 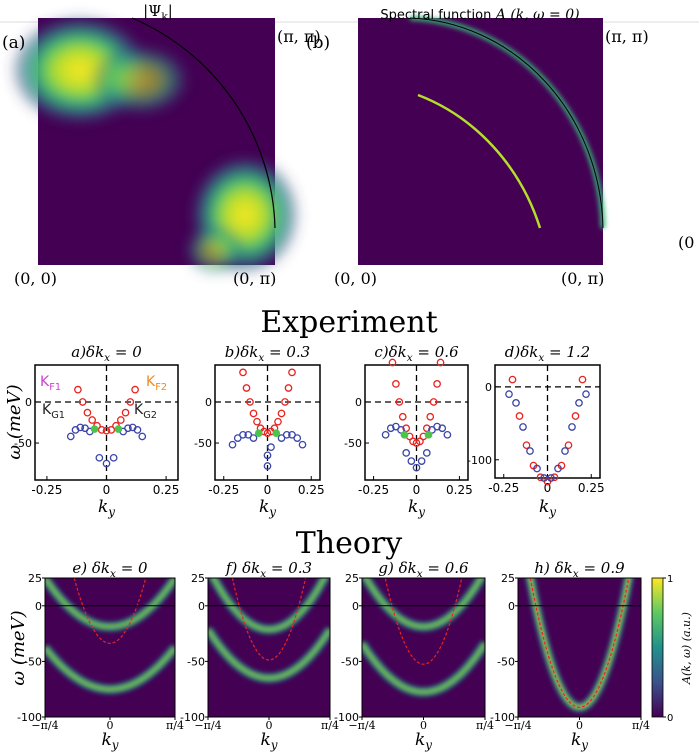 What do you see at coordinates (686, 242) in the screenshot?
I see `cut-label: (0` at bounding box center [686, 242].